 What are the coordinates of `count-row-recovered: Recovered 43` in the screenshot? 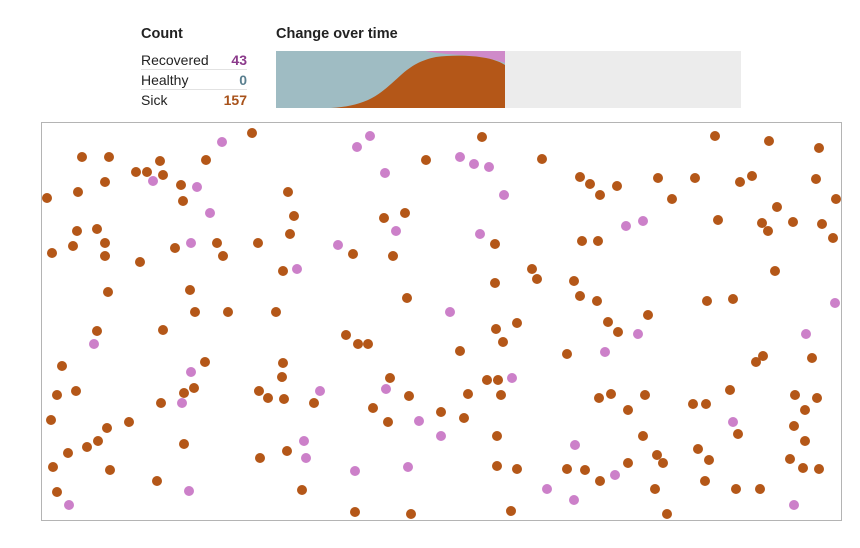 It's located at (194, 60).